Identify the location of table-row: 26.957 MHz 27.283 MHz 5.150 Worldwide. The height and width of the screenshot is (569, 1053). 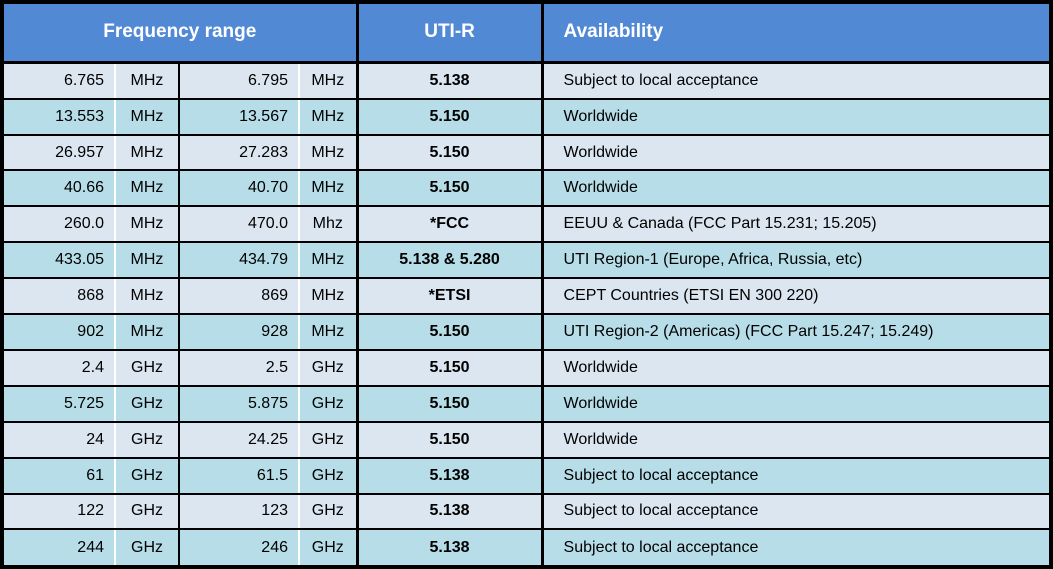
(526, 153).